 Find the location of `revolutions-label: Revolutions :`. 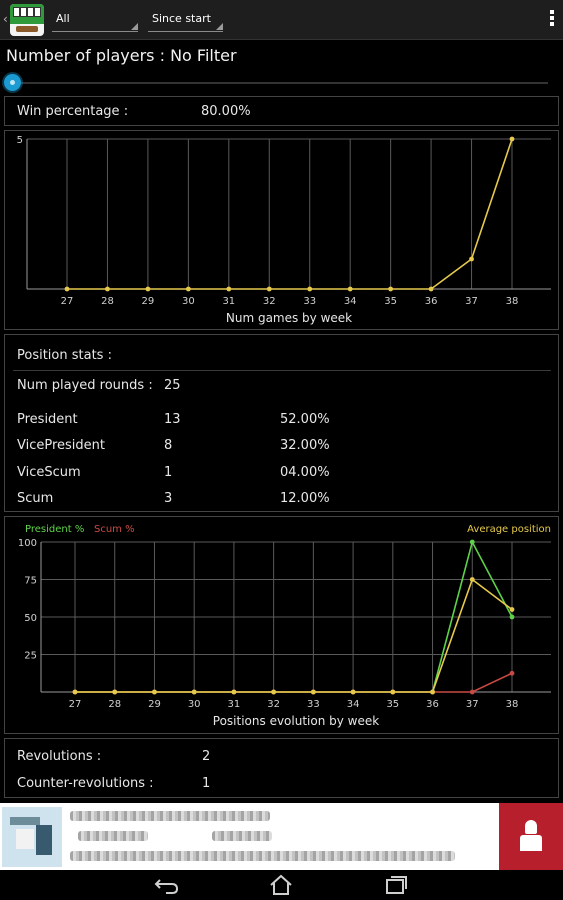

revolutions-label: Revolutions : is located at coordinates (59, 756).